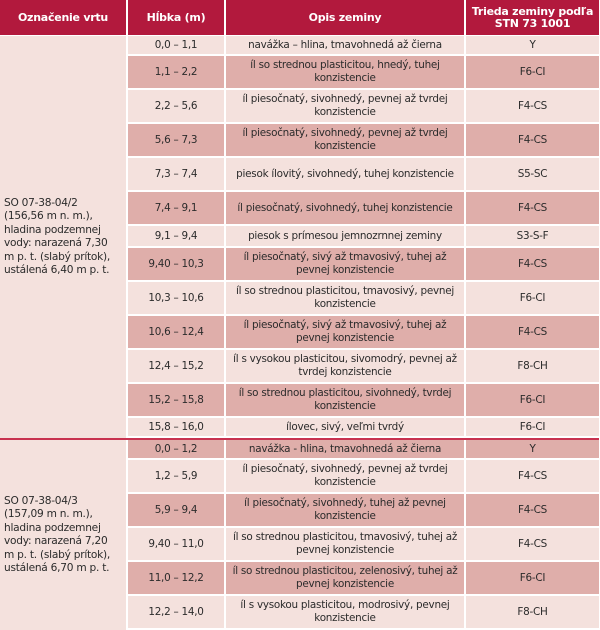 The image size is (600, 630). I want to click on depth-cell: 5,9 – 9,4, so click(177, 510).